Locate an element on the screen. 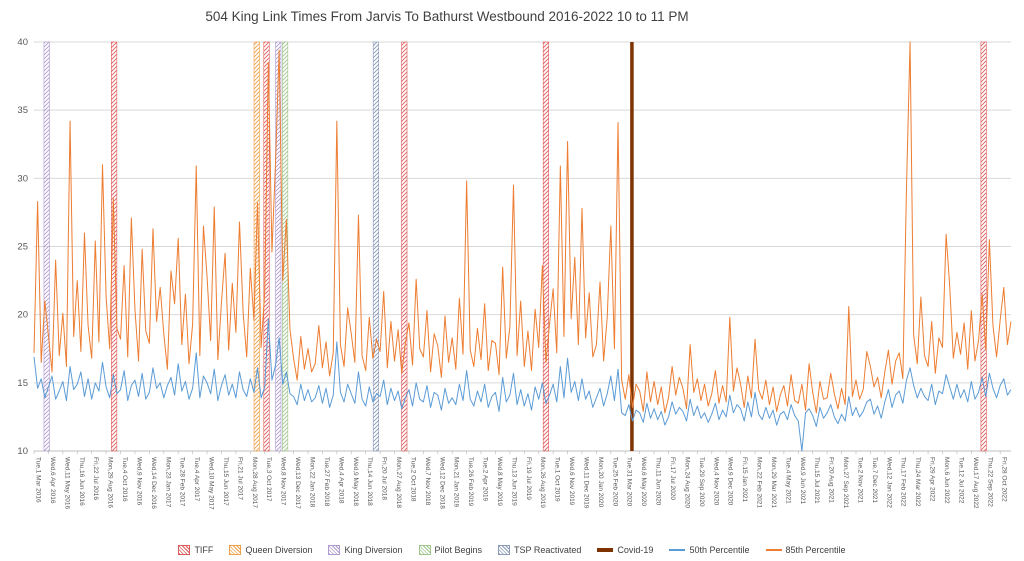 This screenshot has width=1024, height=561. legend-swatch-king is located at coordinates (334, 550).